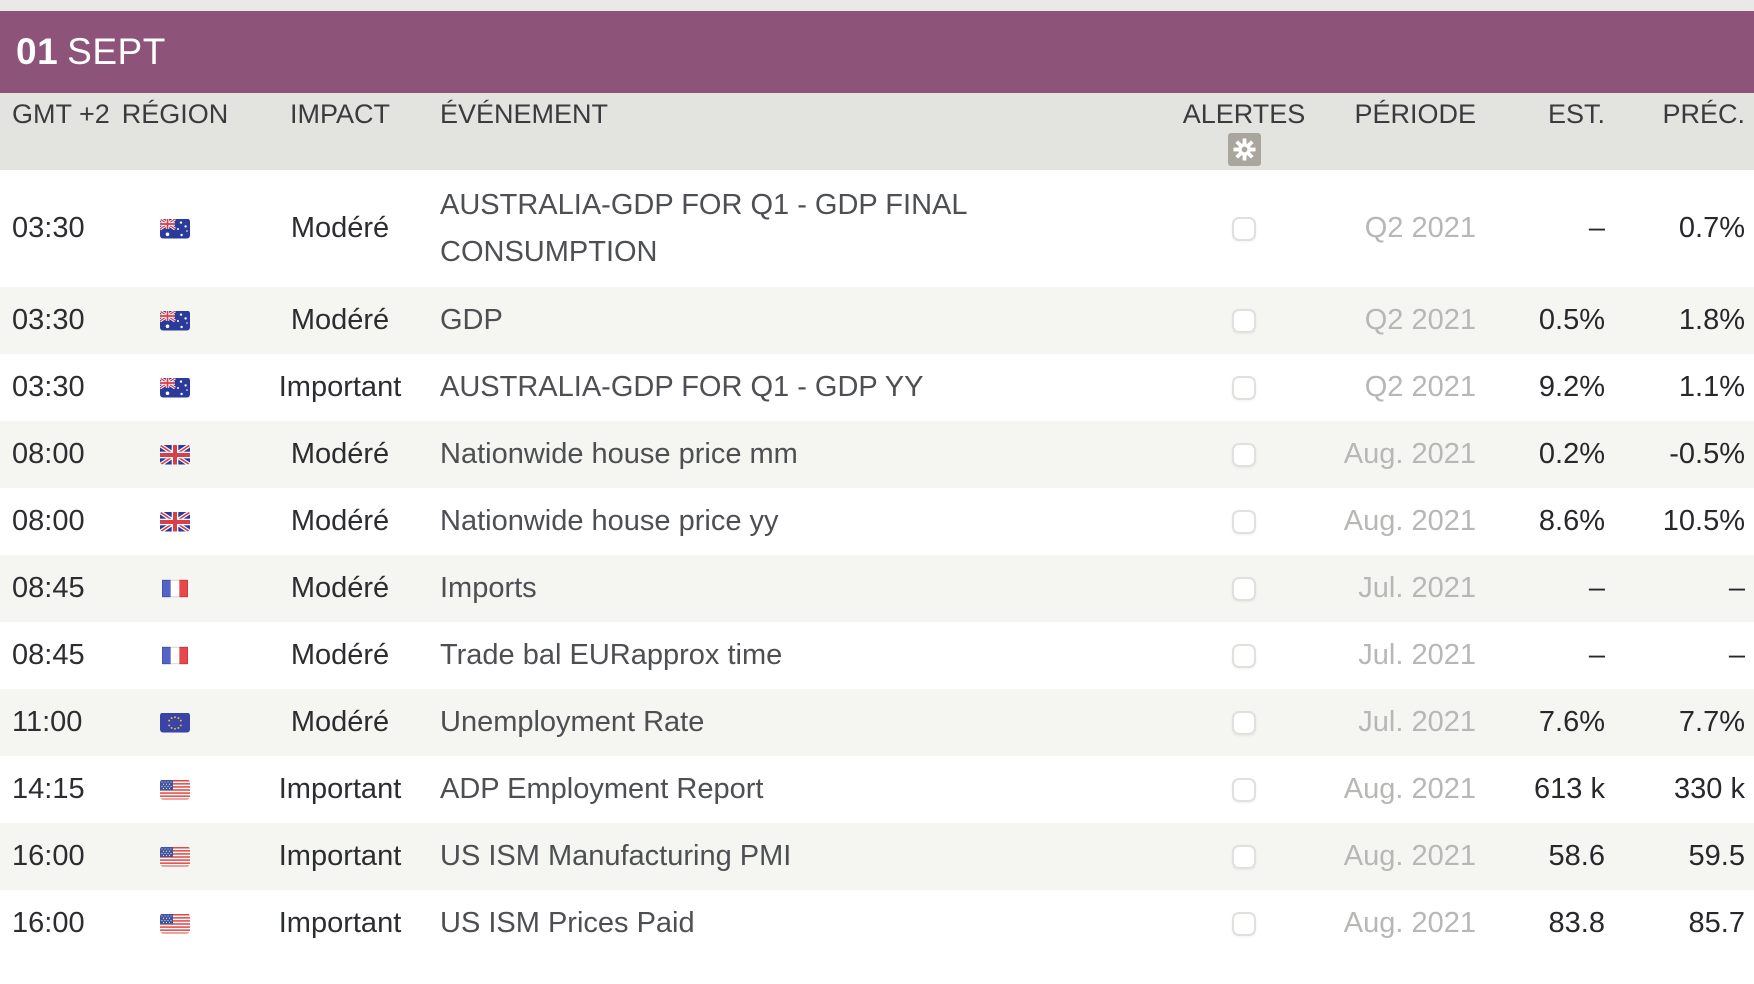 The height and width of the screenshot is (984, 1754). I want to click on column-header-region: RÉGION, so click(175, 114).